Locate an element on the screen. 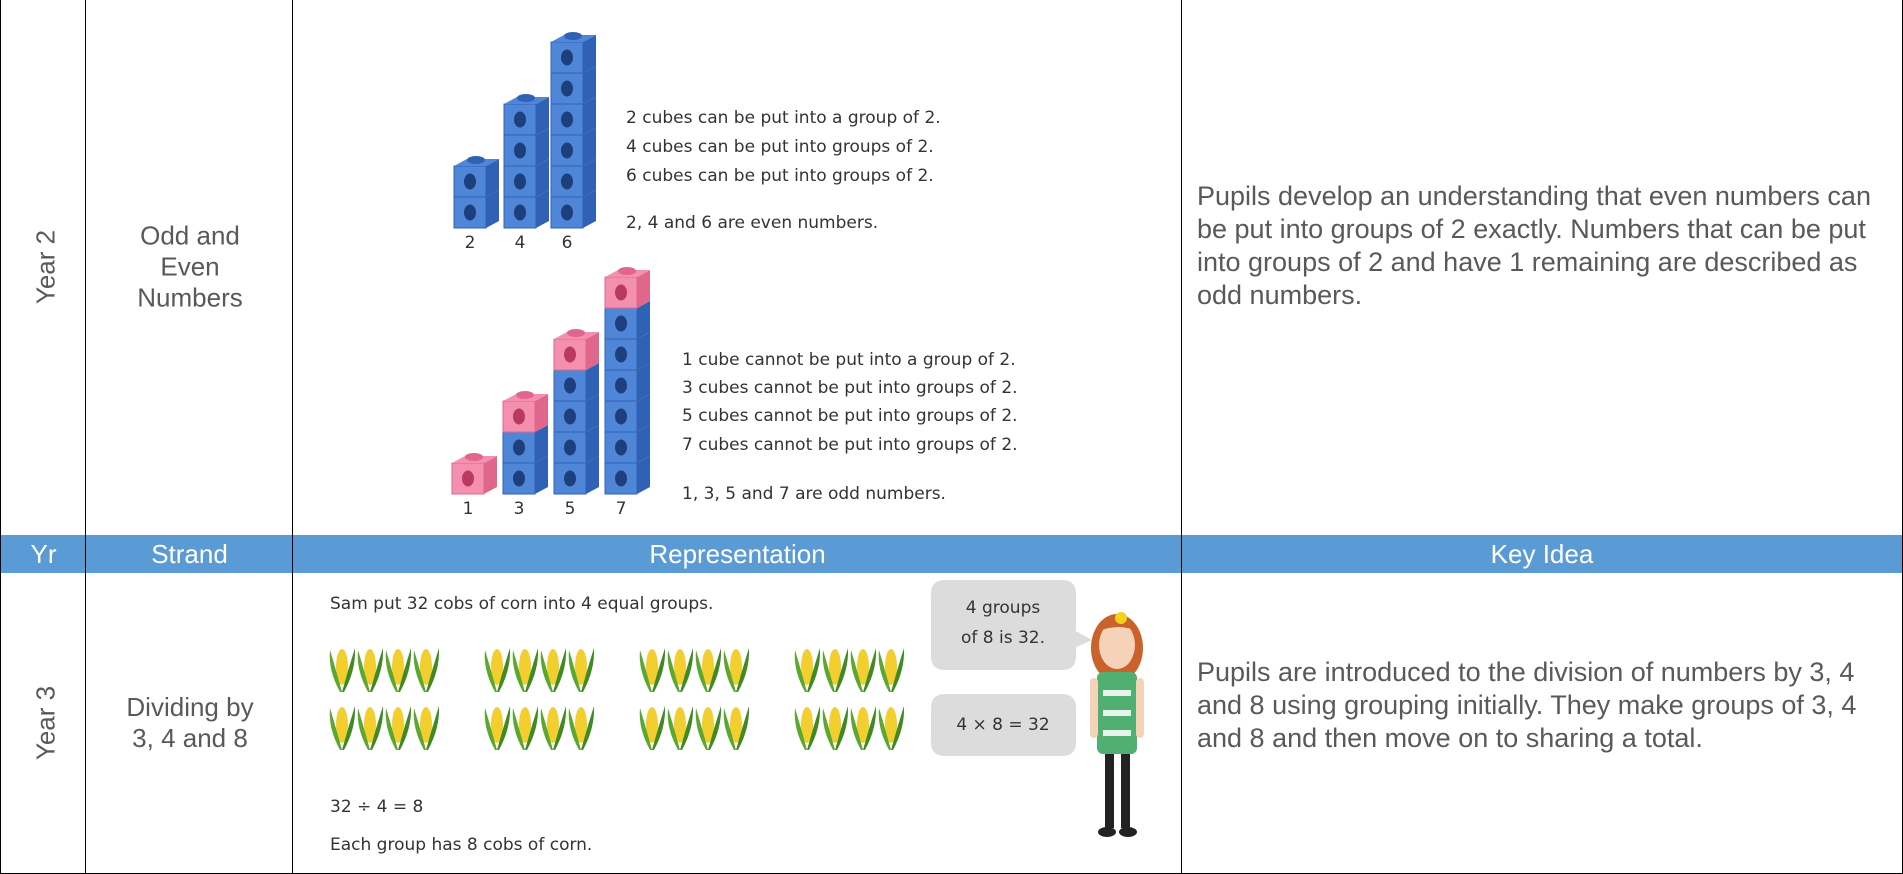 The image size is (1903, 874). equation-bubble: 4 × 8 = 32 is located at coordinates (1002, 725).